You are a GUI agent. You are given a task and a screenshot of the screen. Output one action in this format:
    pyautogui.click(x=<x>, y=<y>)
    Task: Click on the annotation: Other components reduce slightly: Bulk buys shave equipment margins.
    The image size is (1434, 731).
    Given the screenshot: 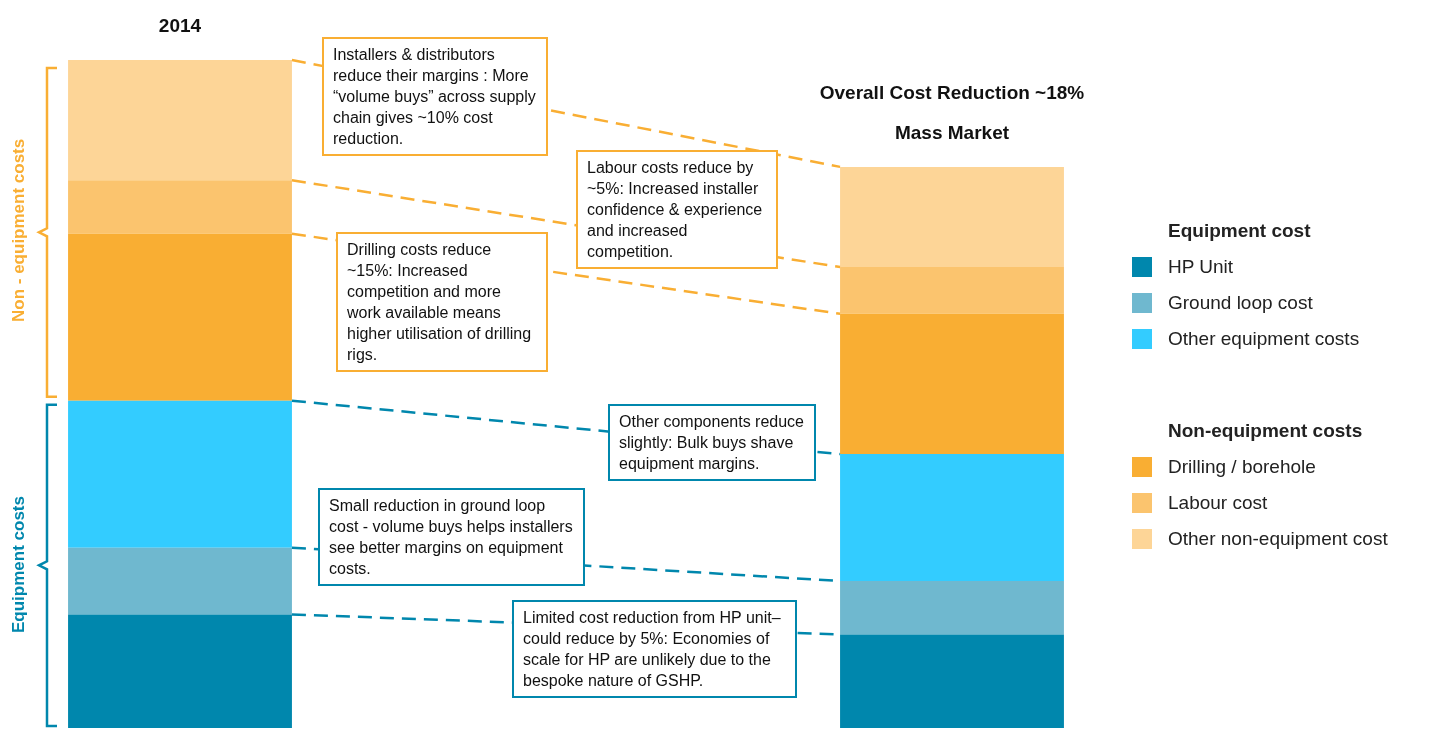 What is the action you would take?
    pyautogui.click(x=712, y=442)
    